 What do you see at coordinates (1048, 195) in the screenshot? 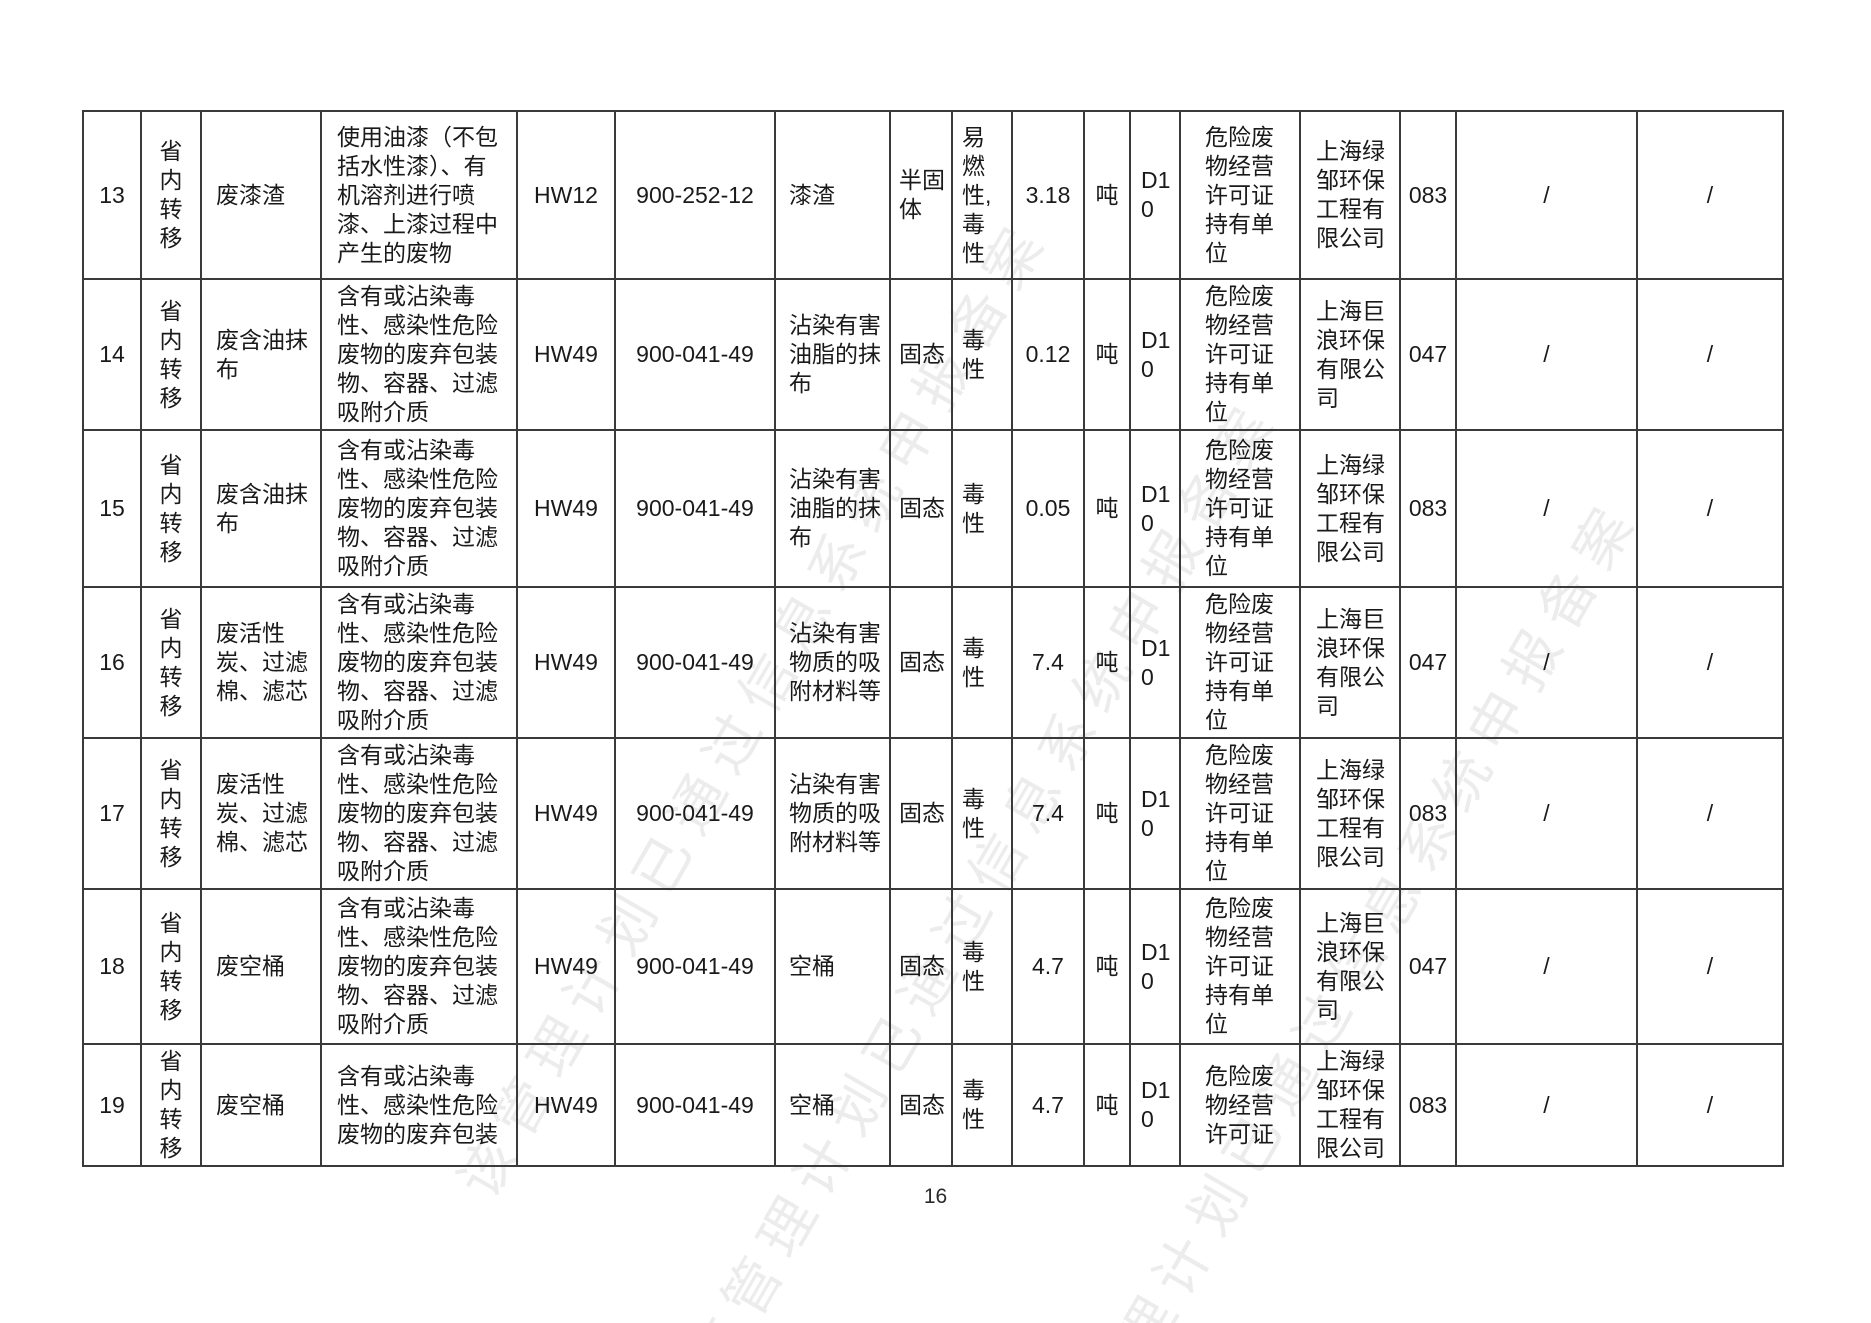
I see `cell-quantity: 3.18` at bounding box center [1048, 195].